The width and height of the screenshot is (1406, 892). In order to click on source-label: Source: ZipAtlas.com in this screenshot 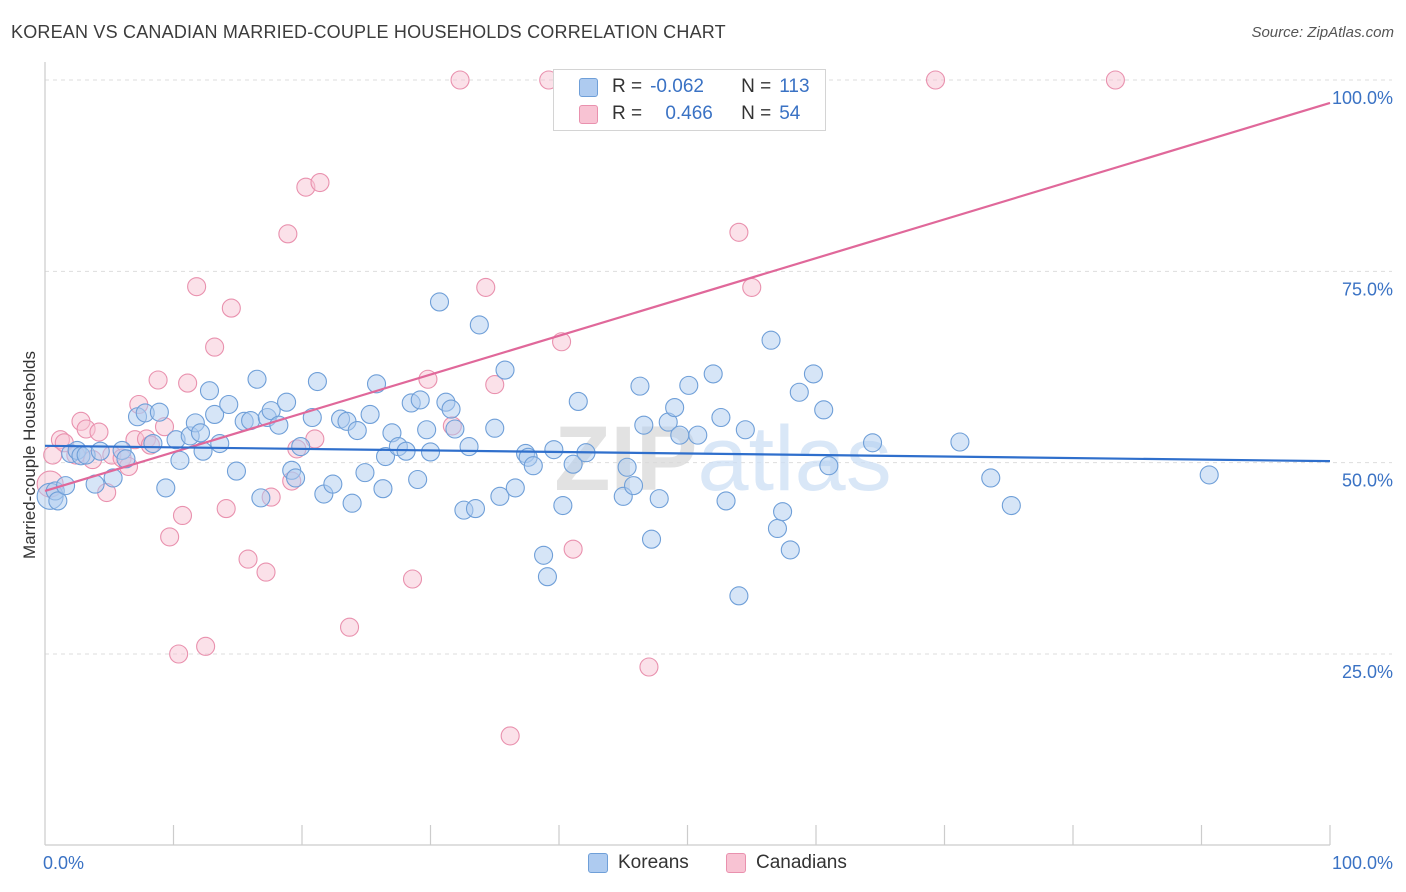, I will do `click(1322, 32)`.